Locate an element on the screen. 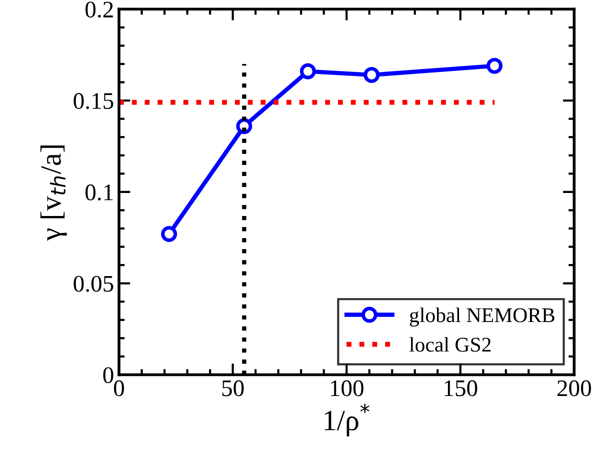  y-tick-label: 0.05 is located at coordinates (94, 284).